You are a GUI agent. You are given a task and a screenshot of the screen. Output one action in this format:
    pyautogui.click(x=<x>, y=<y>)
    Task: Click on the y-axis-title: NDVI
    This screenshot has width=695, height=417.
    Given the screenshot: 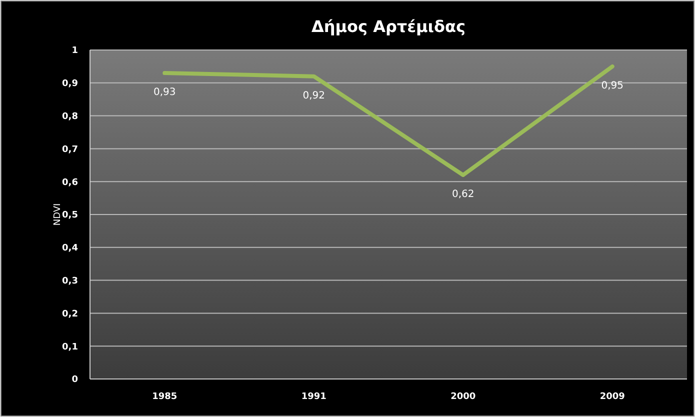 What is the action you would take?
    pyautogui.click(x=58, y=214)
    